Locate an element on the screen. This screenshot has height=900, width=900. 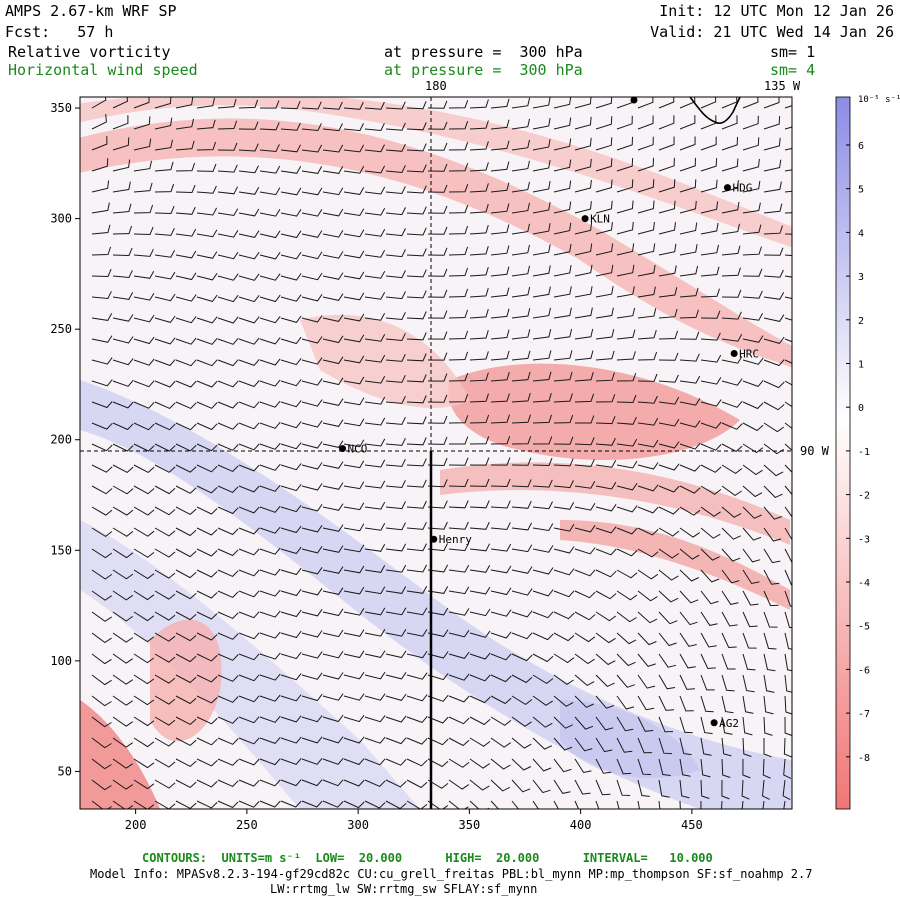
coastline is located at coordinates (715, 110).